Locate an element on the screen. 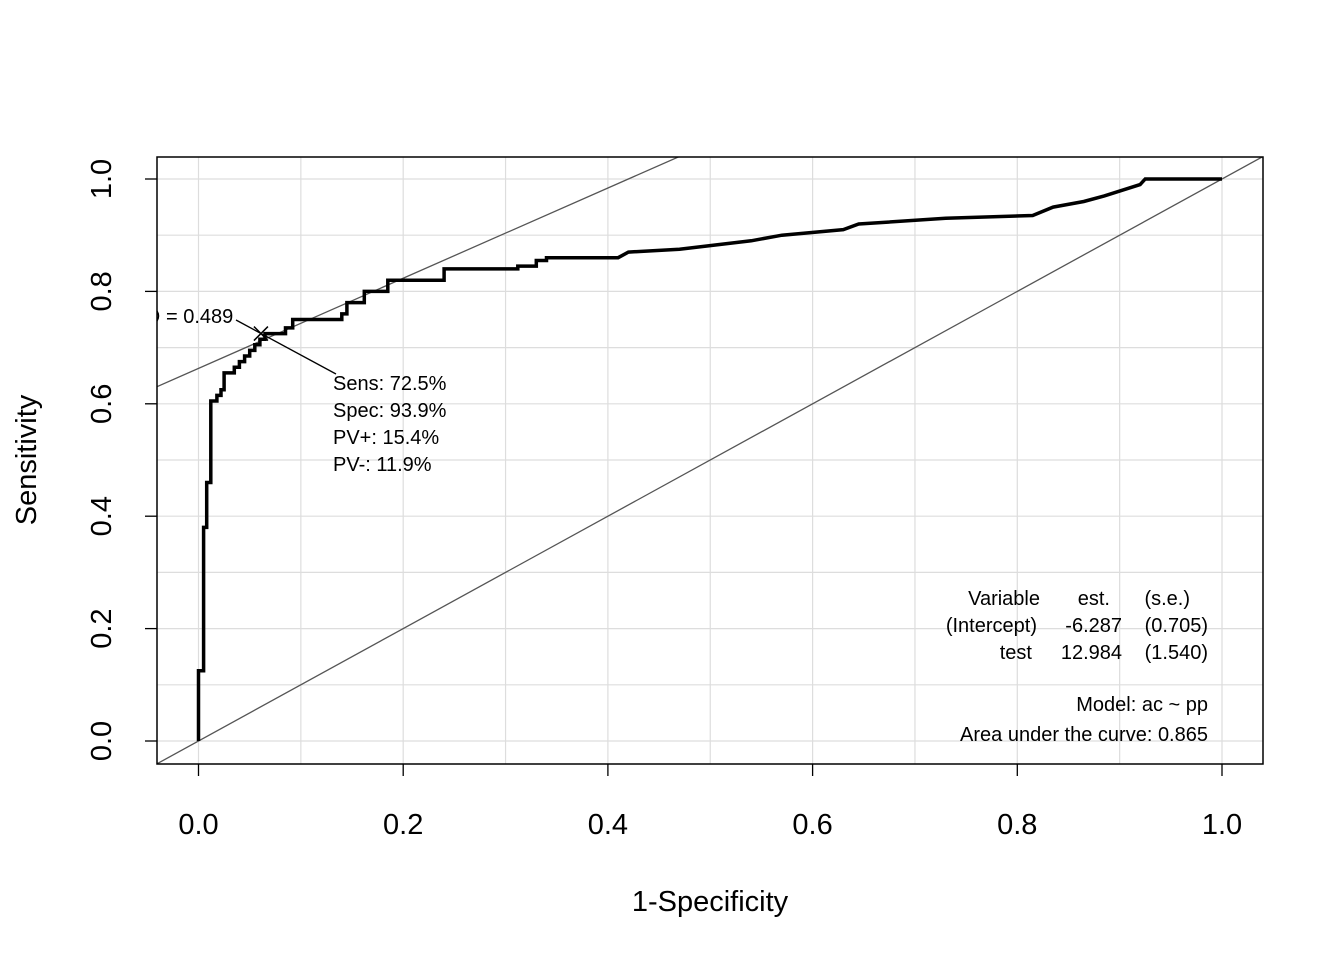  x-tick-label: 0.2 is located at coordinates (403, 825).